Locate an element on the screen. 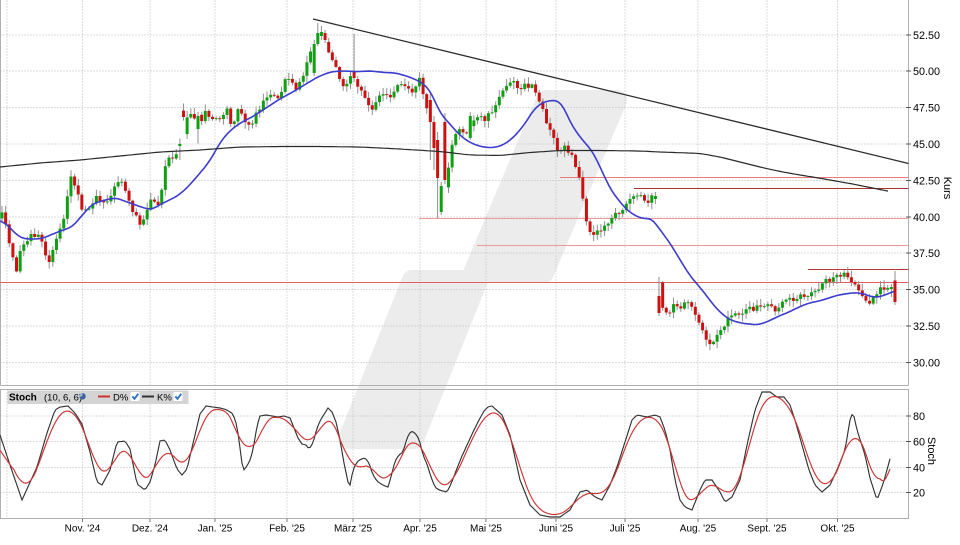  svg-text: 35.00 is located at coordinates (926, 291).